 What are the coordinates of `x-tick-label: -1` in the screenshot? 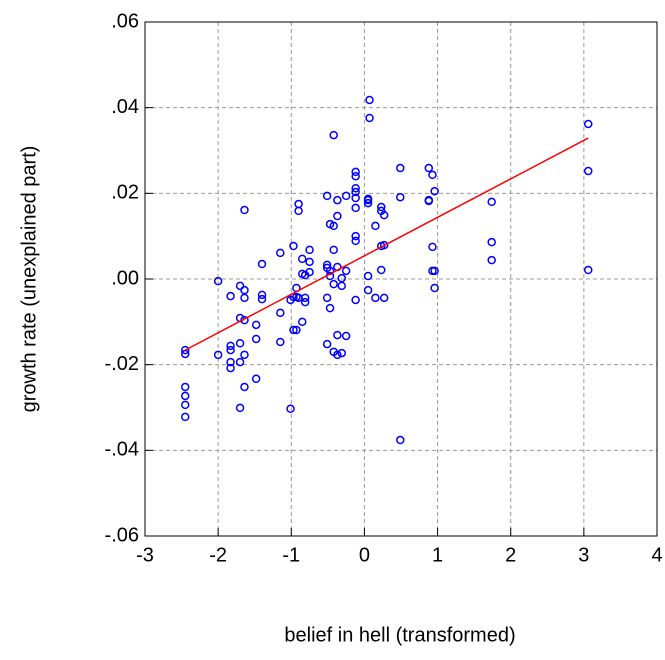 It's located at (291, 555).